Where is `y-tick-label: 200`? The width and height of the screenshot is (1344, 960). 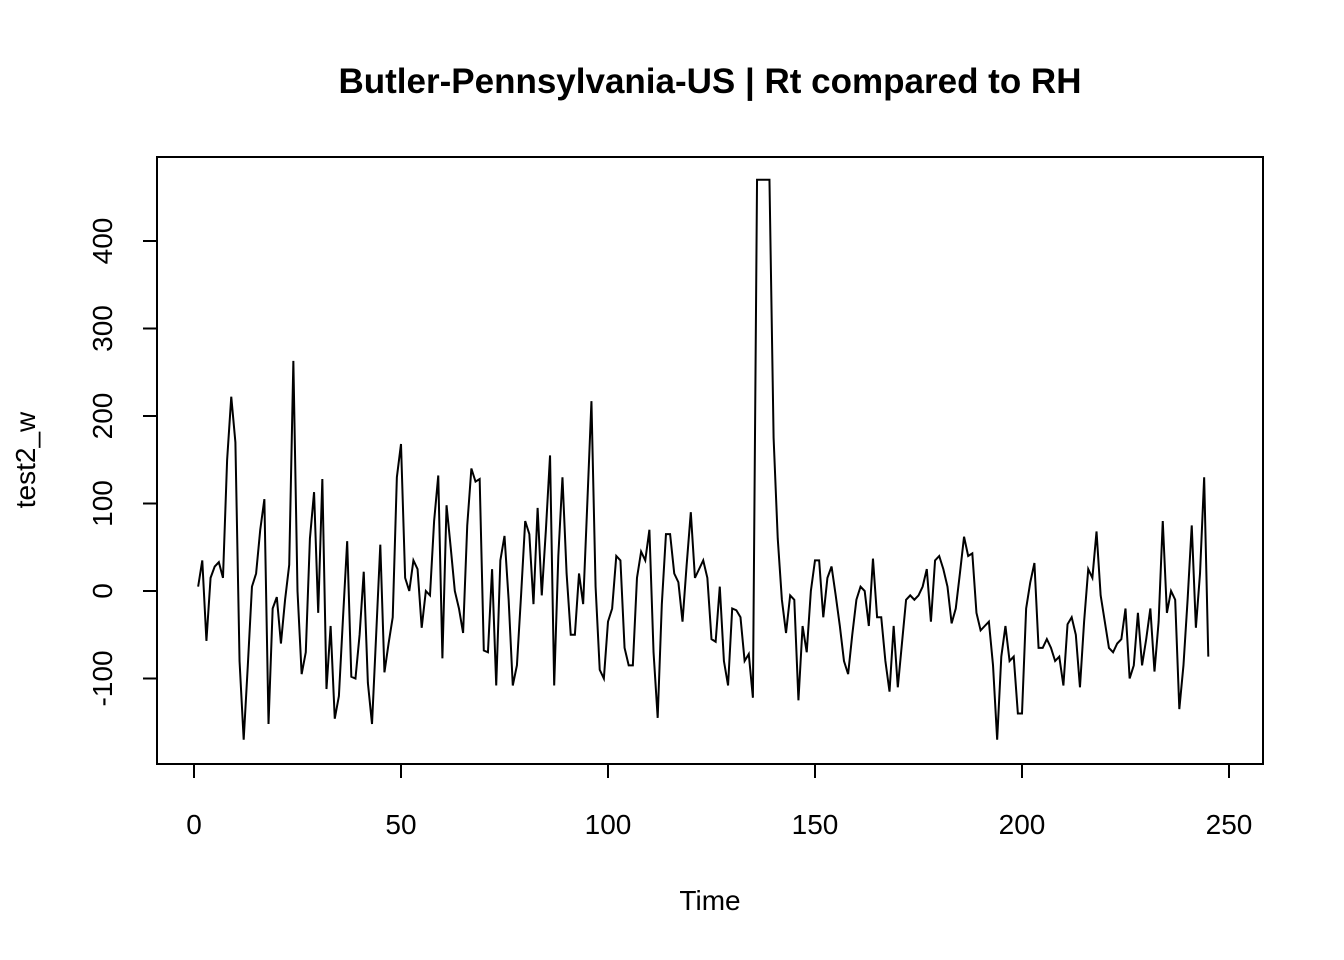
y-tick-label: 200 is located at coordinates (102, 416).